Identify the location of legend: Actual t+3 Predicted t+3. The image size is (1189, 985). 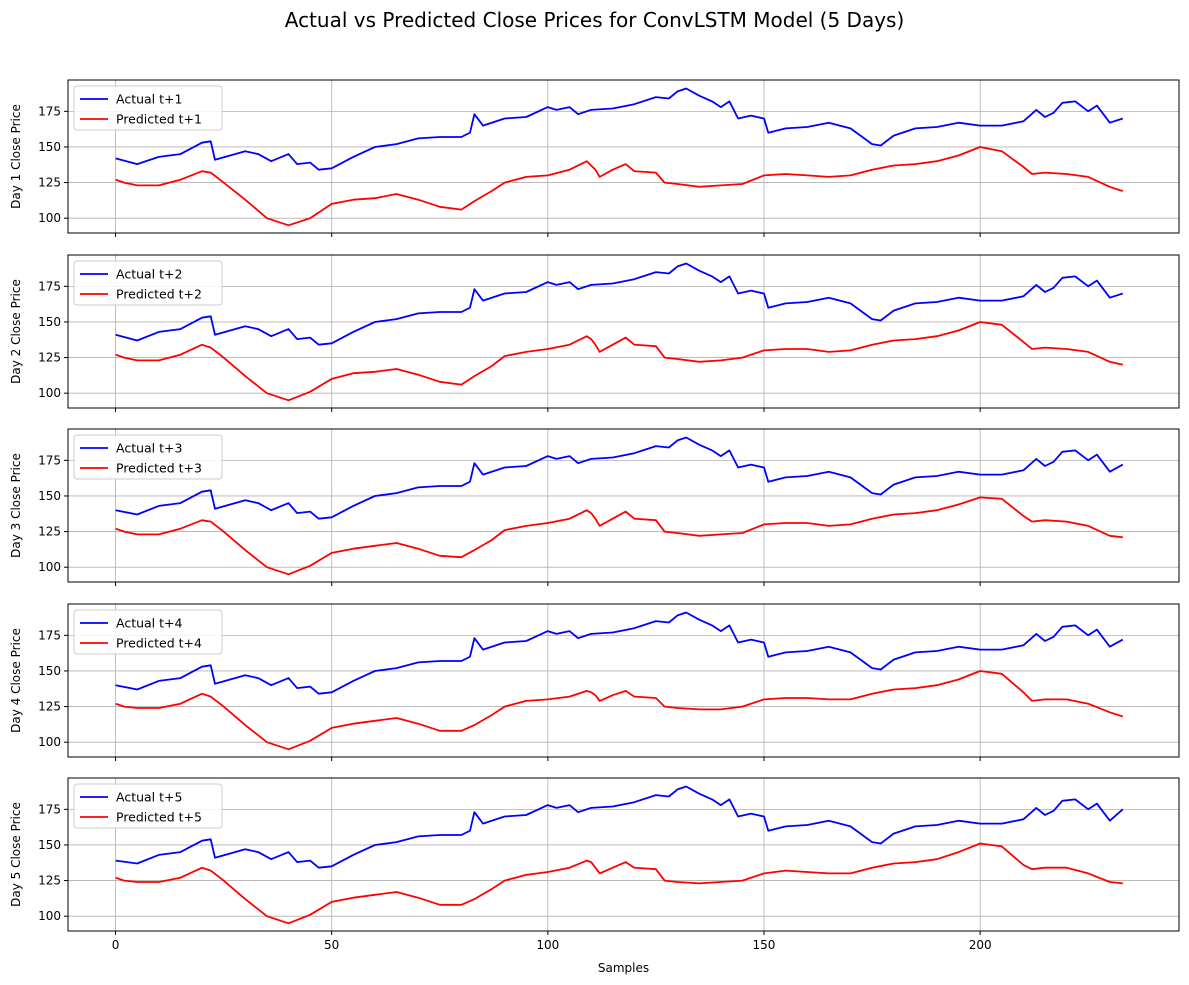
(148, 457).